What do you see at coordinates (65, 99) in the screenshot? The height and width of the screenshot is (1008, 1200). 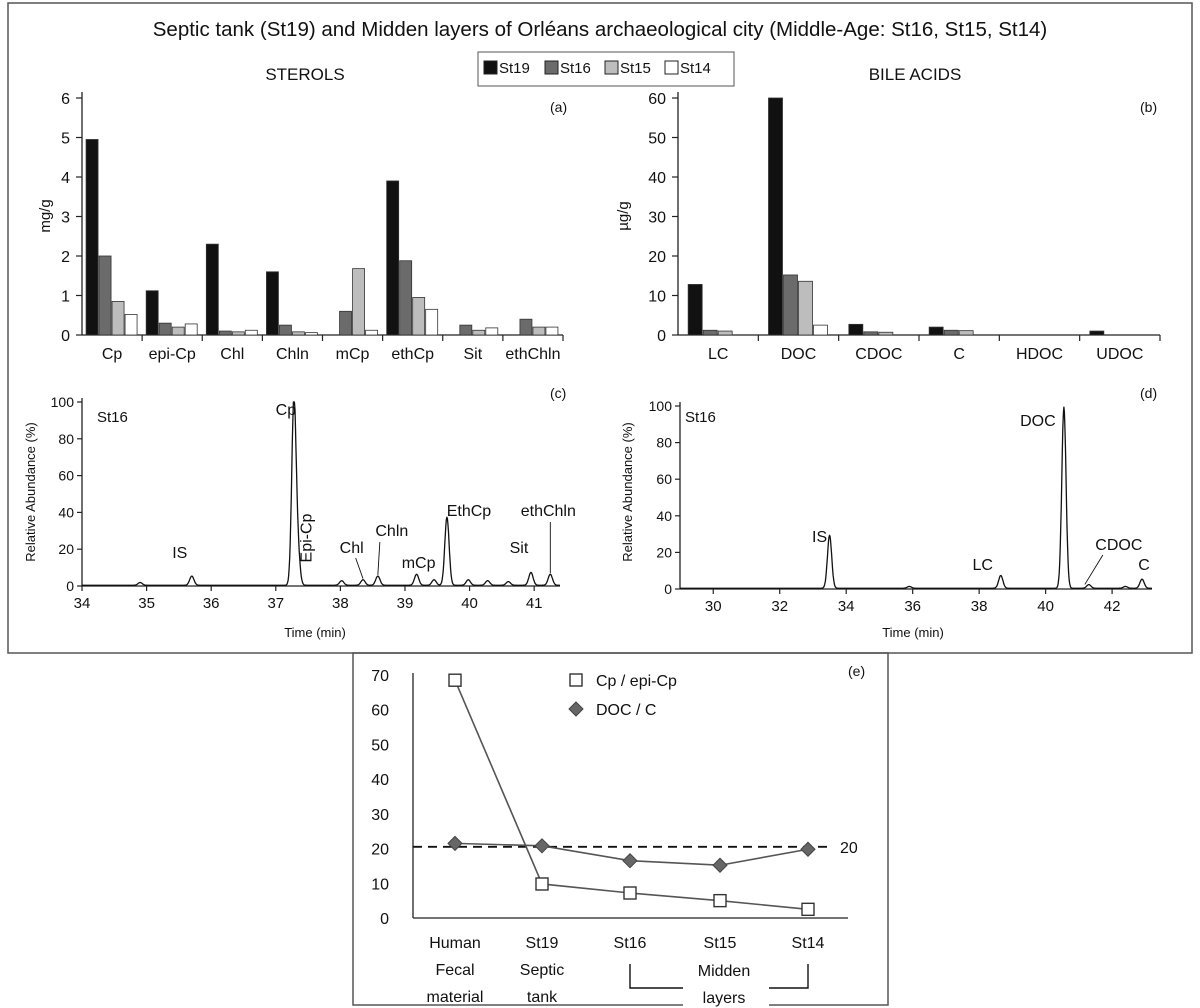 I see `y-tick-label: 6` at bounding box center [65, 99].